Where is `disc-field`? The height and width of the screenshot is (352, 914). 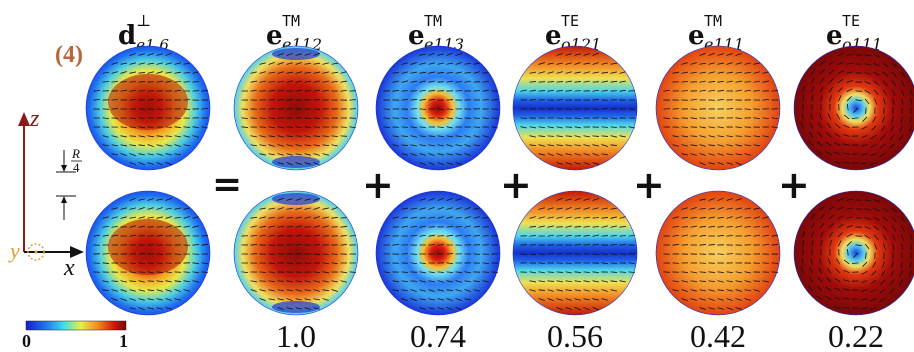
disc-field is located at coordinates (718, 108).